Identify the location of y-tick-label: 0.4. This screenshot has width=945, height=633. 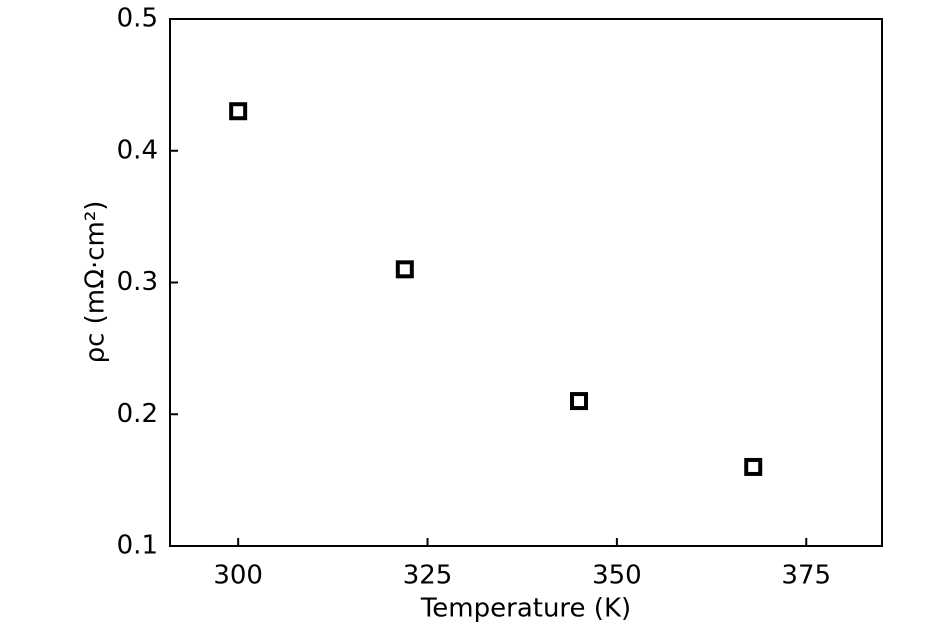
(137, 150).